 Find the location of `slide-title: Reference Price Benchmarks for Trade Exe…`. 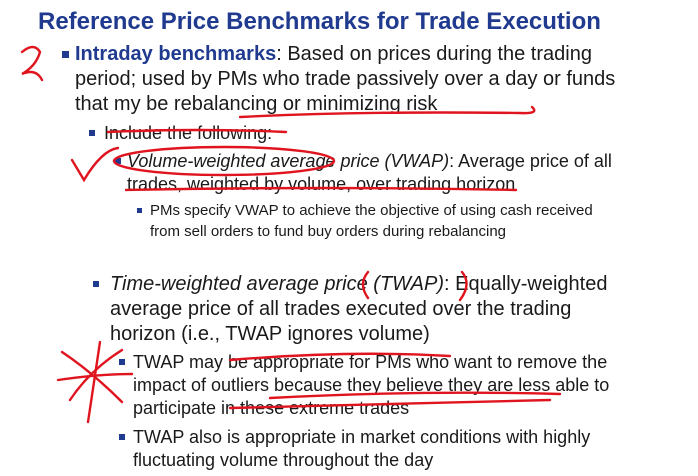

slide-title: Reference Price Benchmarks for Trade Exe… is located at coordinates (319, 21).